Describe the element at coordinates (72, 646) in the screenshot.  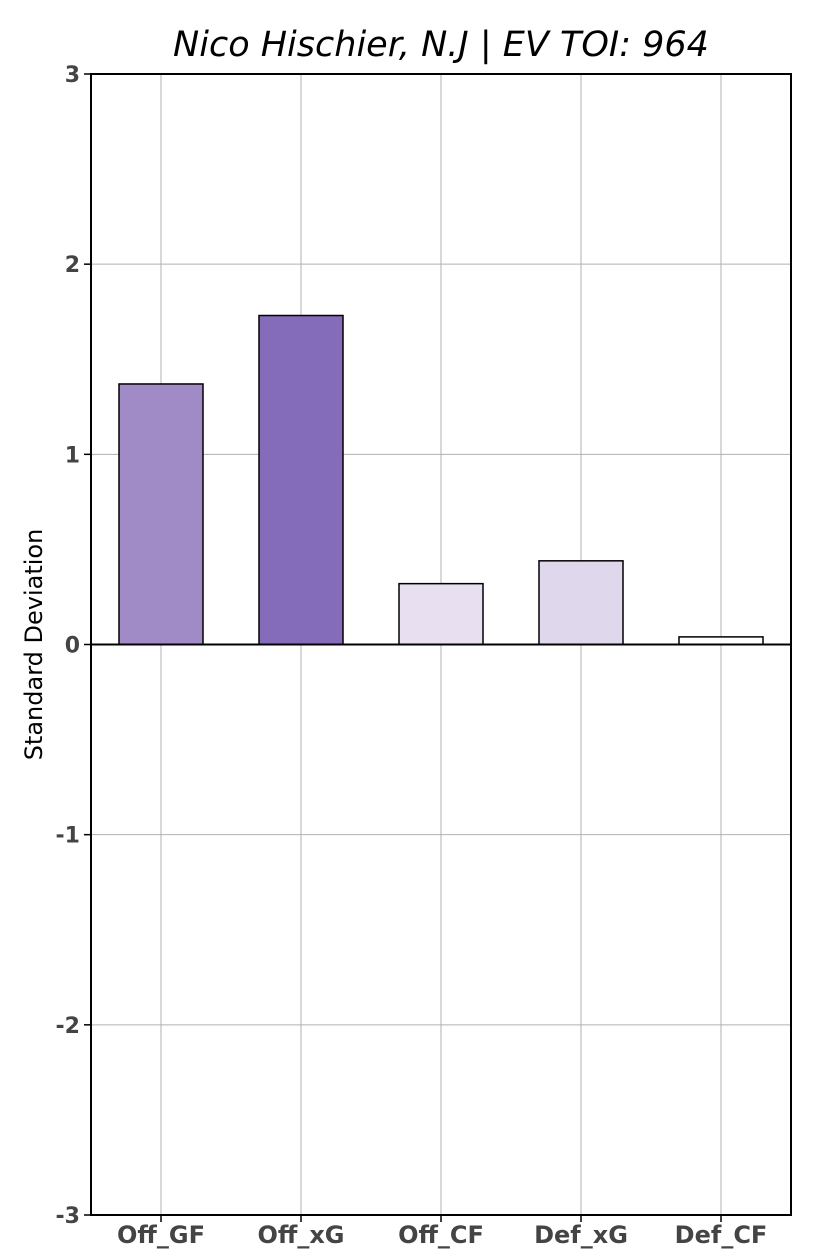
I see `y-tick-label: 0` at that location.